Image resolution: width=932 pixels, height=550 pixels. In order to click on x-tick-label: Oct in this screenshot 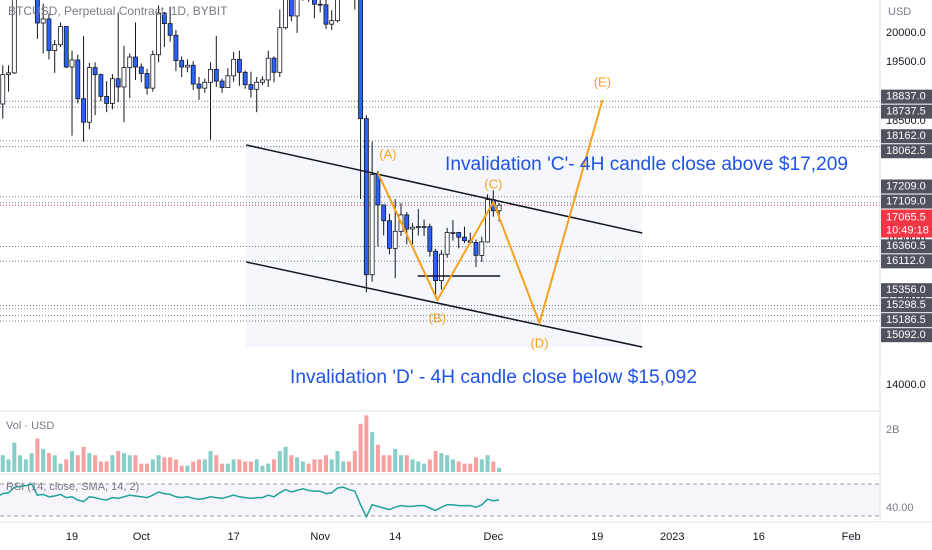, I will do `click(141, 537)`.